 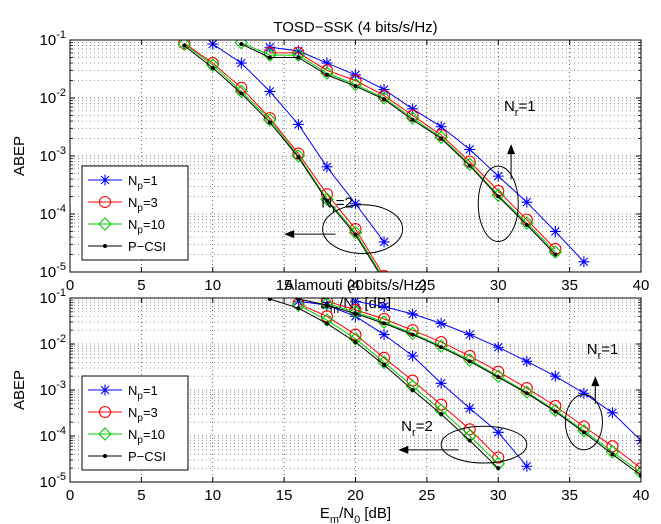 I want to click on x-tick-label: 15, so click(x=284, y=495).